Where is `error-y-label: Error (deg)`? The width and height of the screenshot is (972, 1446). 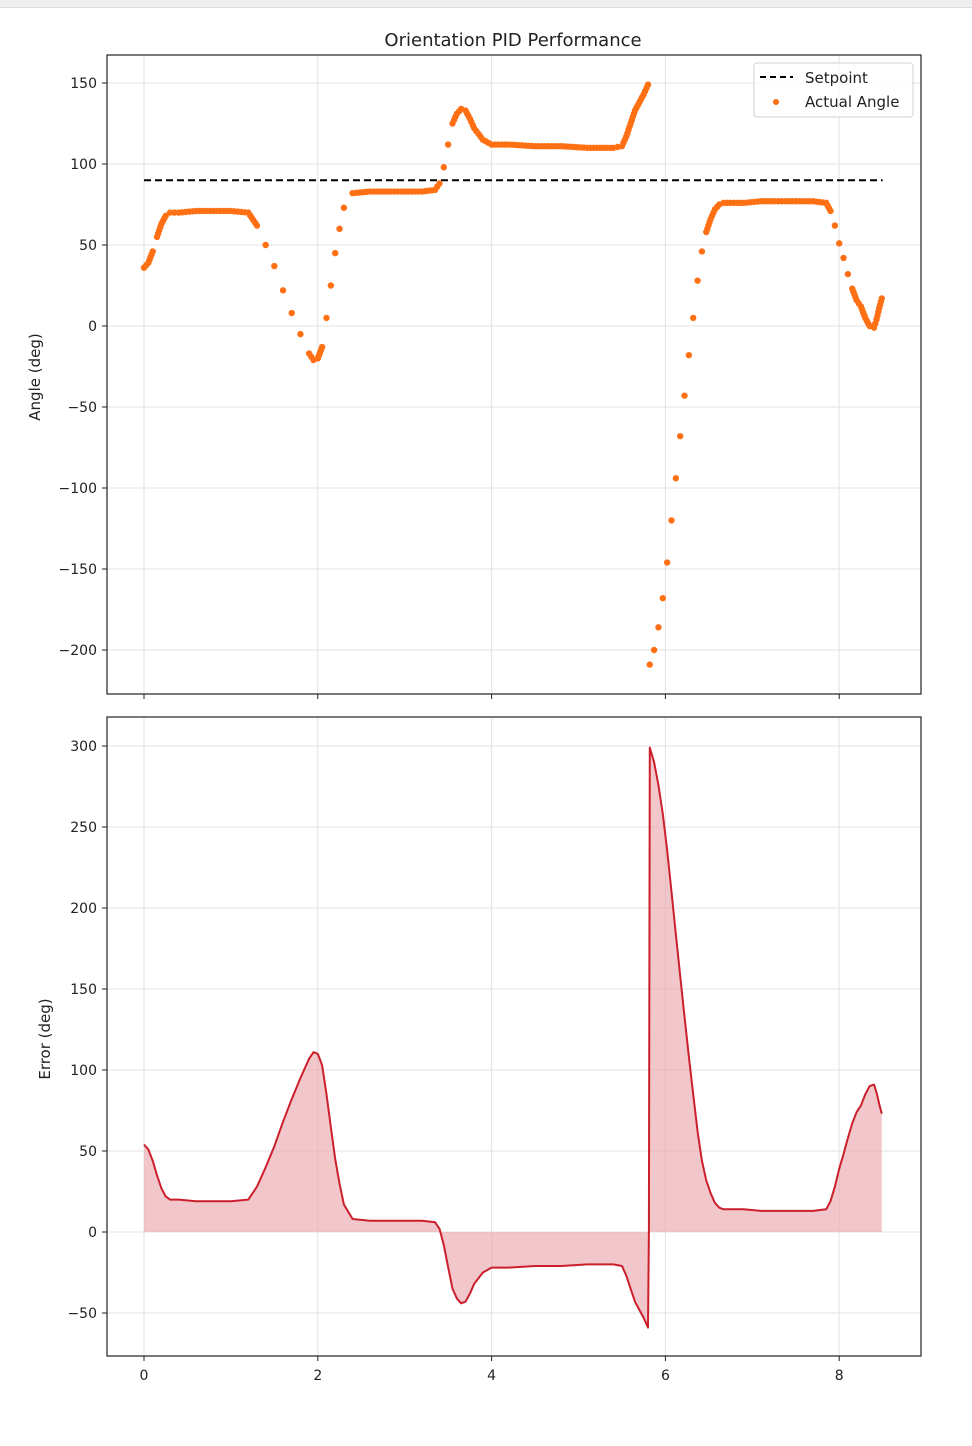 error-y-label: Error (deg) is located at coordinates (45, 1038).